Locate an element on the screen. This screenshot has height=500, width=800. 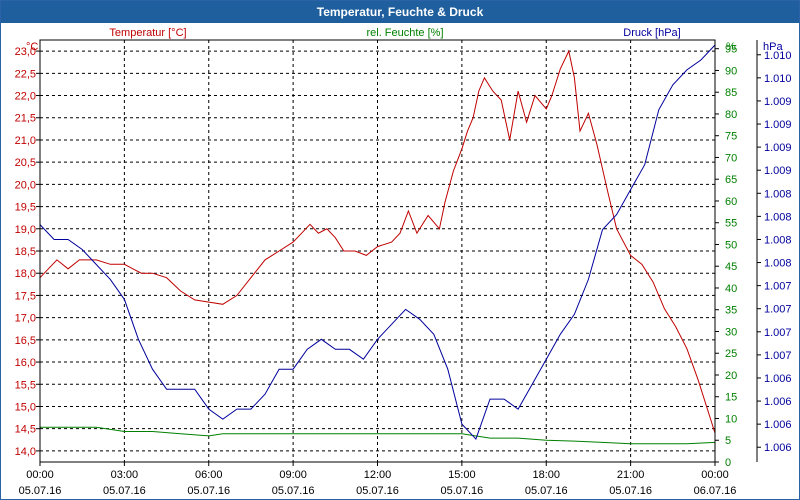
x-tick-time-label: 18:00 is located at coordinates (546, 475).